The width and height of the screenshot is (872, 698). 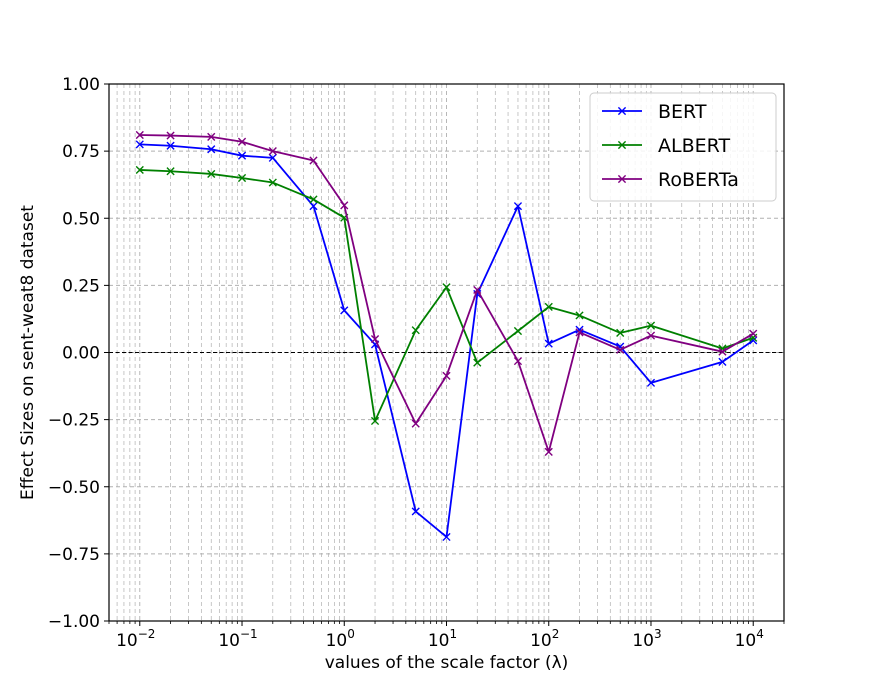 What do you see at coordinates (74, 622) in the screenshot?
I see `y-tick-label: −1.00` at bounding box center [74, 622].